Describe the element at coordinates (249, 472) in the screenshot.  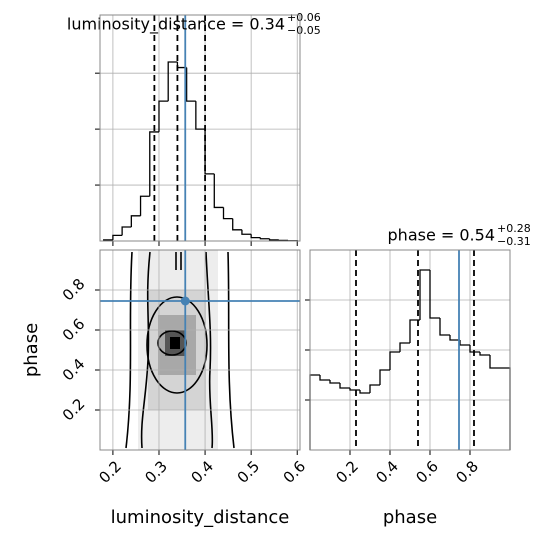
I see `x-tick-label: 0.5` at that location.